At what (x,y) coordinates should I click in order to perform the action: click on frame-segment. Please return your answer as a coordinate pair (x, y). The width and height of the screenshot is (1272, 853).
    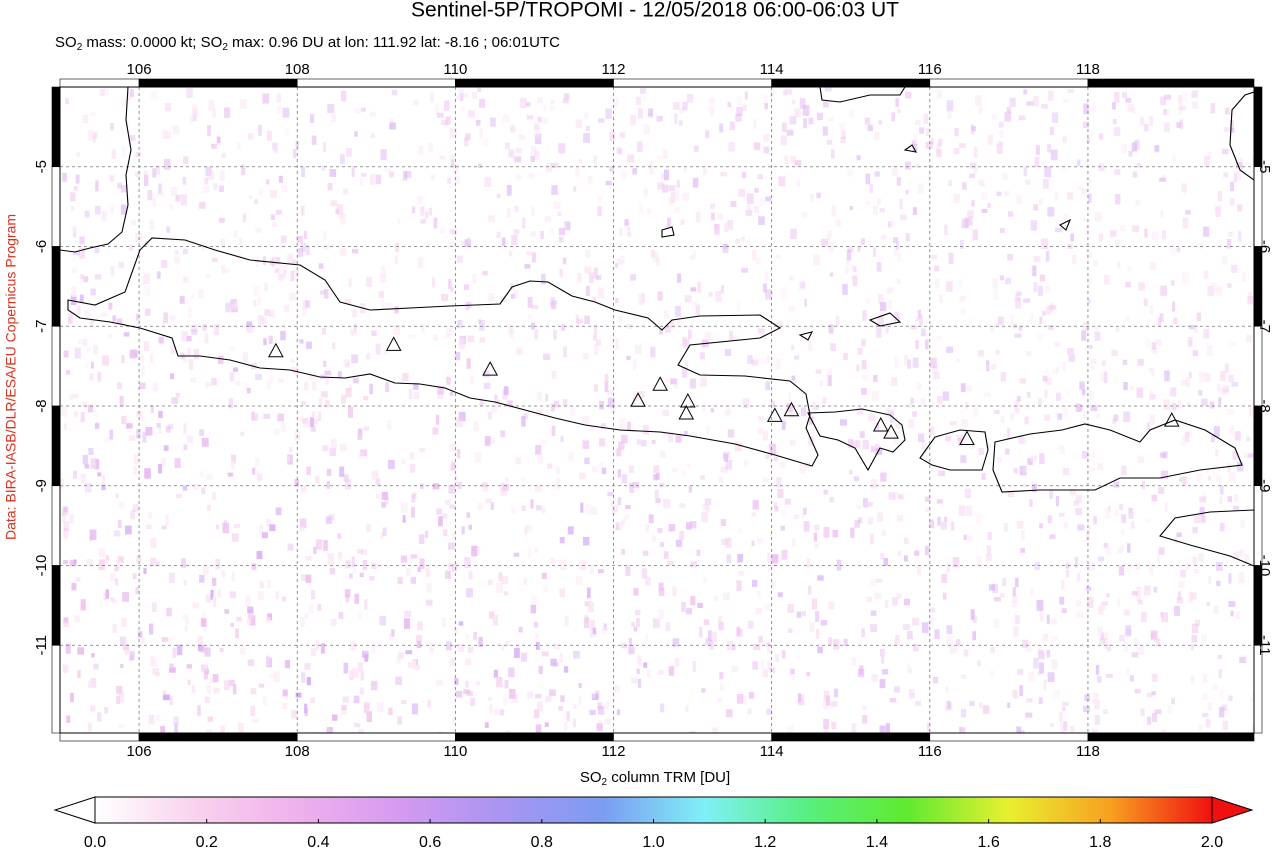
    Looking at the image, I should click on (376, 83).